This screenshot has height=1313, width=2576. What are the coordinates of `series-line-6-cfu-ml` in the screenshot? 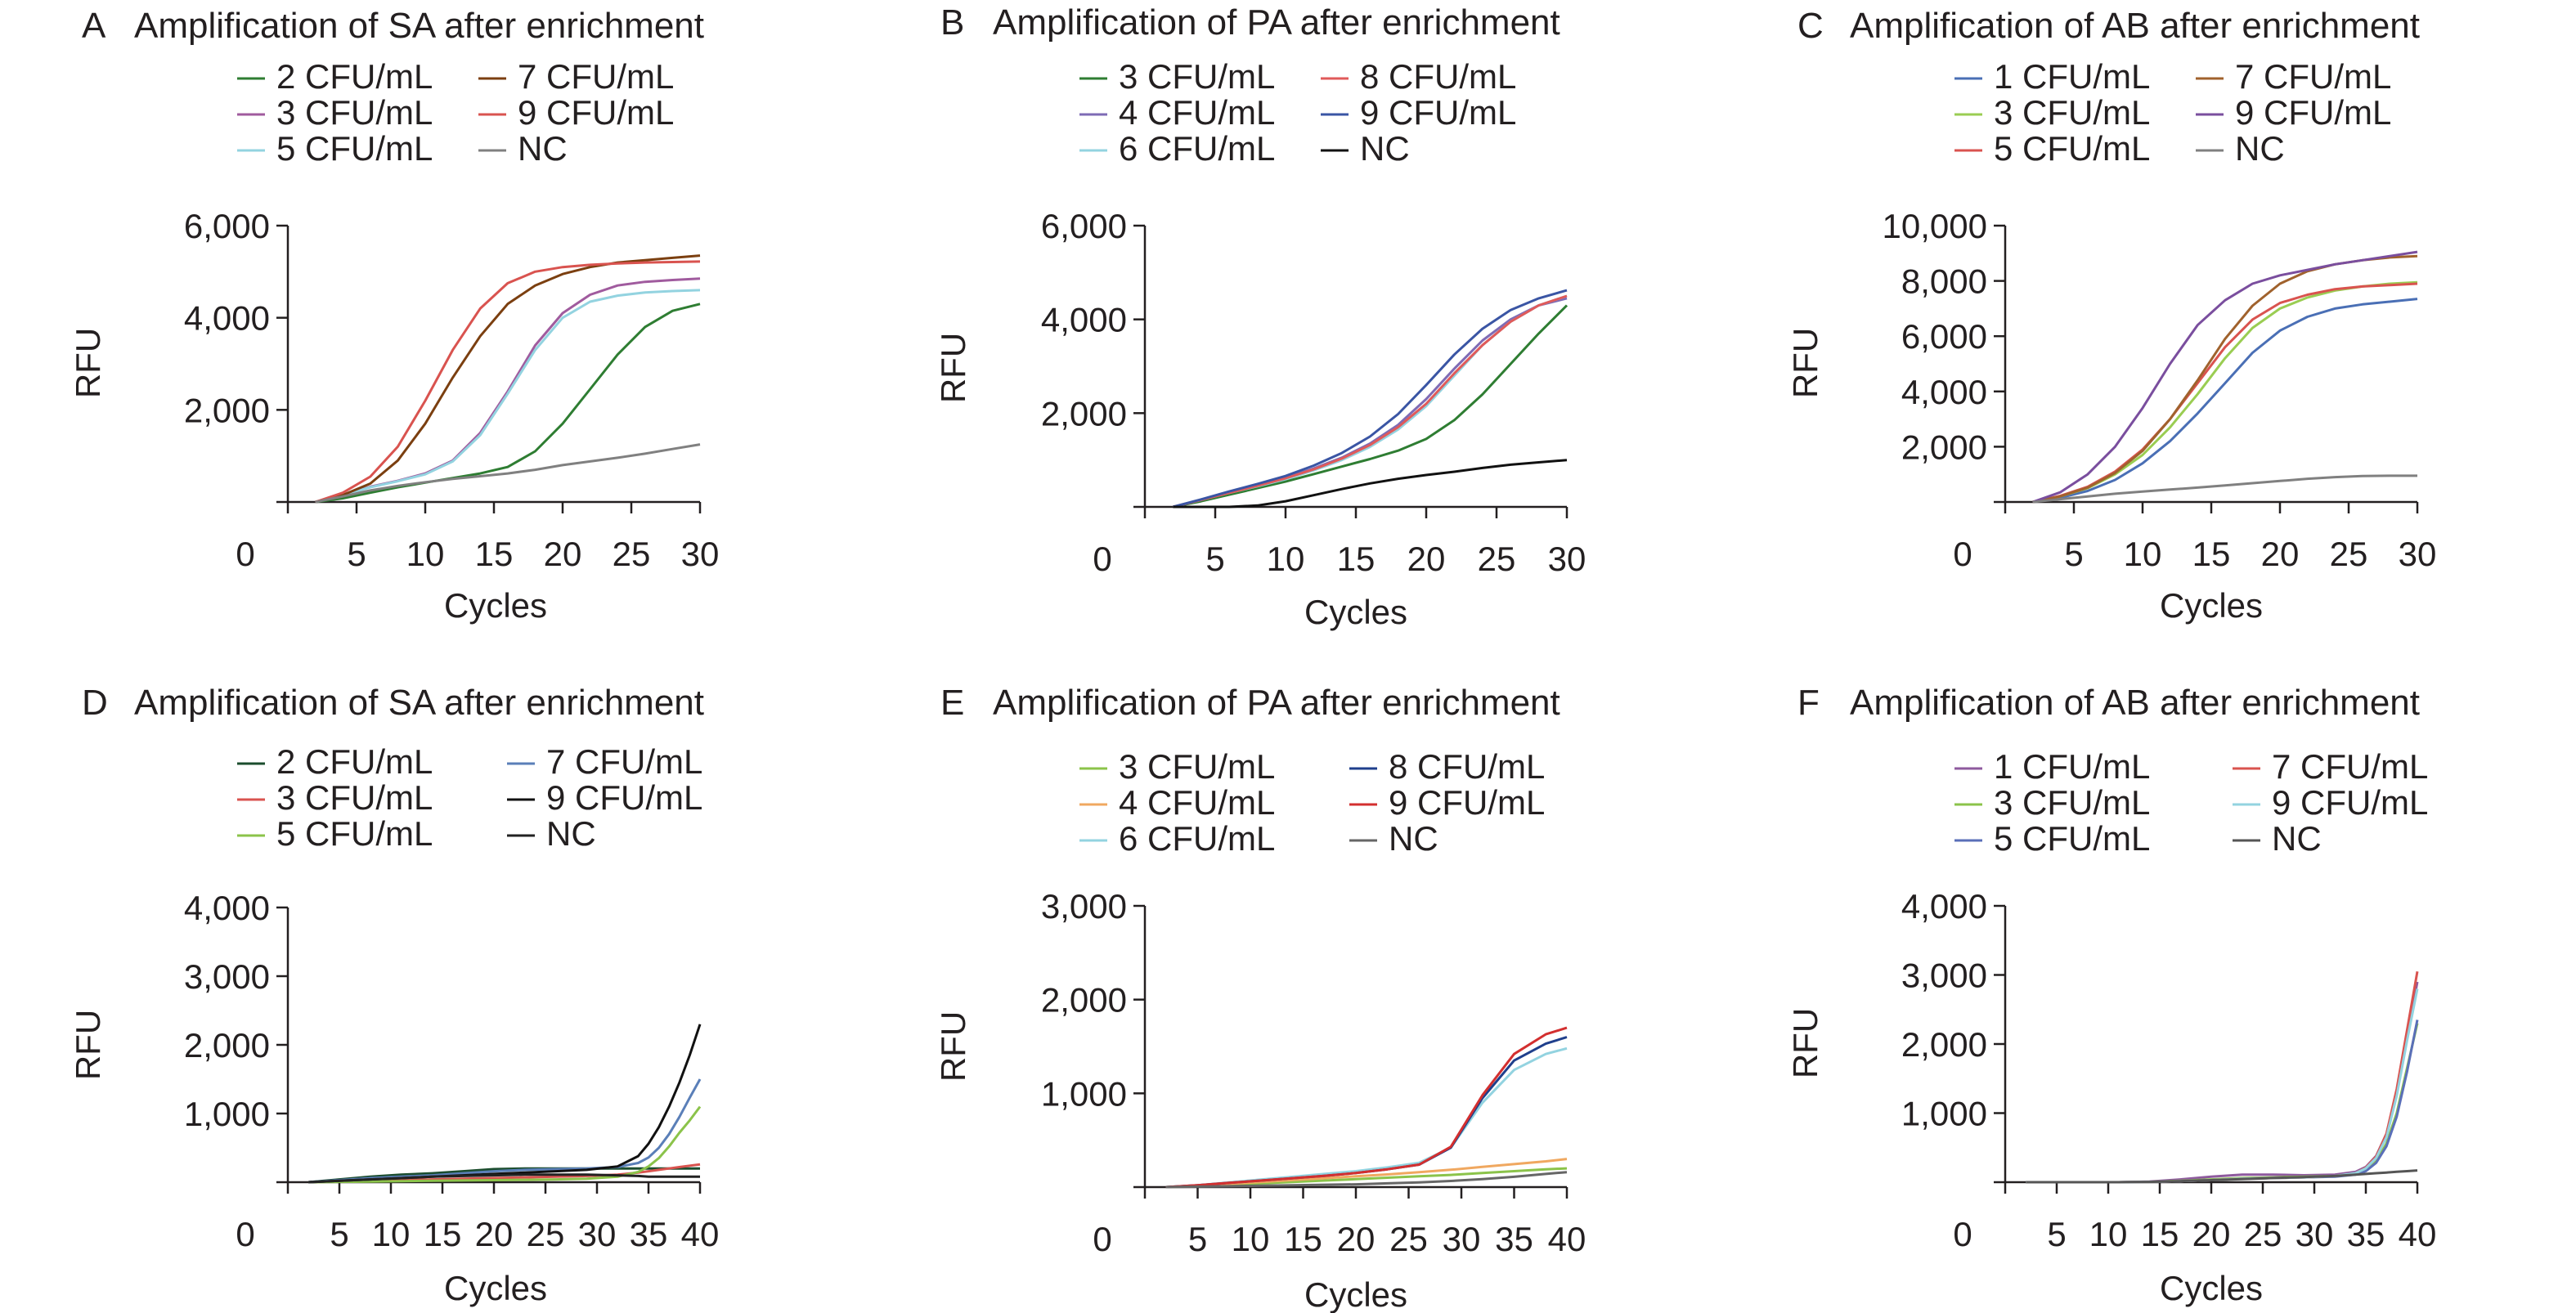 It's located at (1370, 401).